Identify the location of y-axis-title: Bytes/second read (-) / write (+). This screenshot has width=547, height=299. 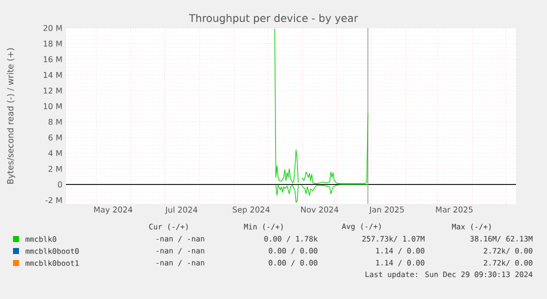
(11, 116).